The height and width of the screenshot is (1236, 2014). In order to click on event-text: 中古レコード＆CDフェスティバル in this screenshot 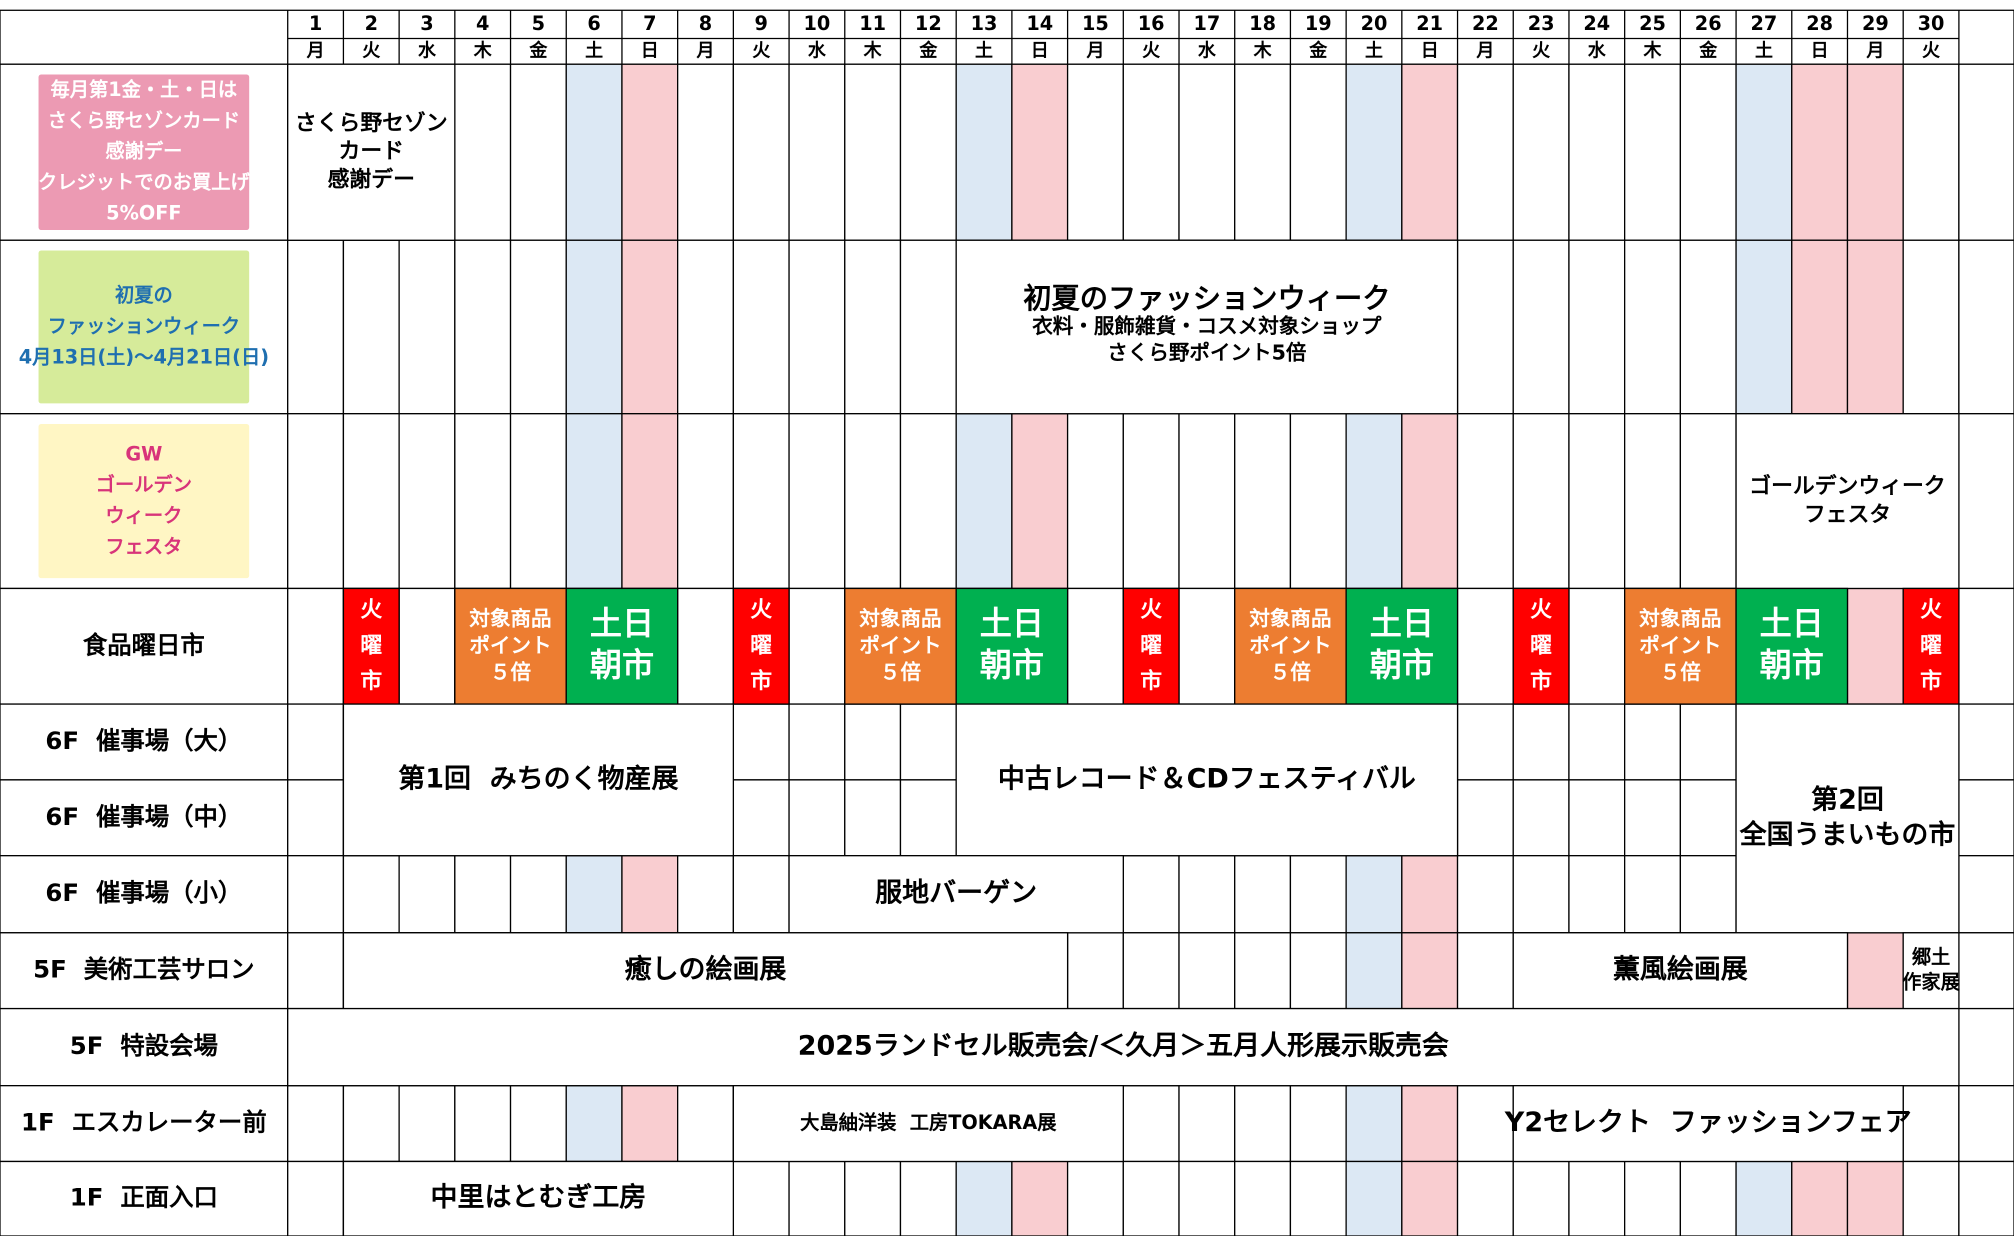, I will do `click(1207, 778)`.